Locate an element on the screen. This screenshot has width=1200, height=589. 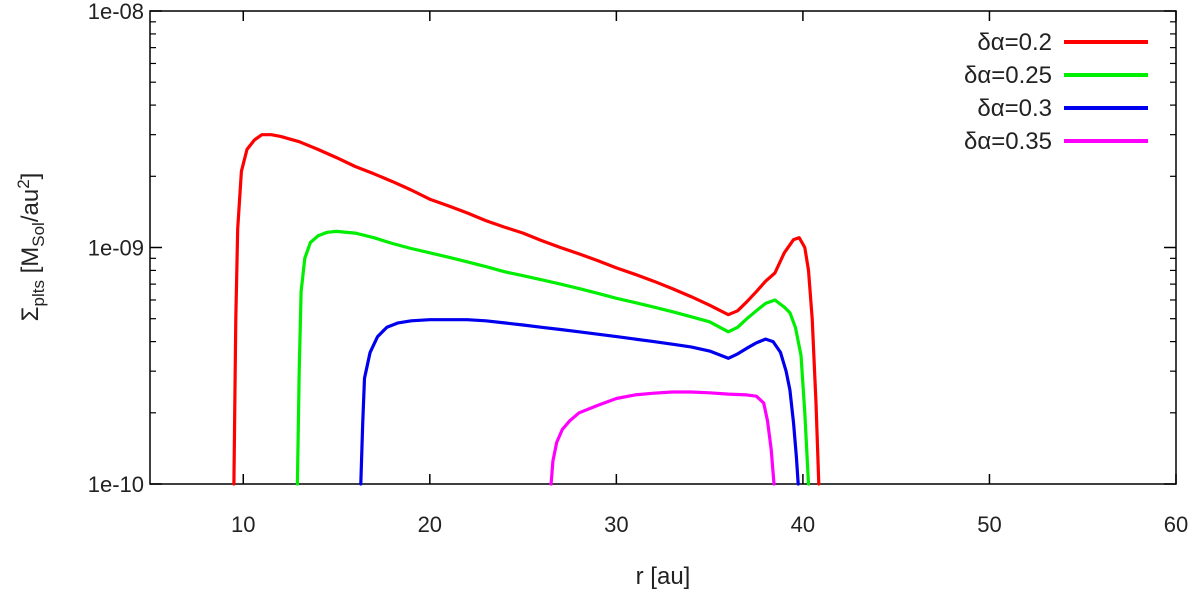
y-axis-unit-open: [M is located at coordinates (30, 263).